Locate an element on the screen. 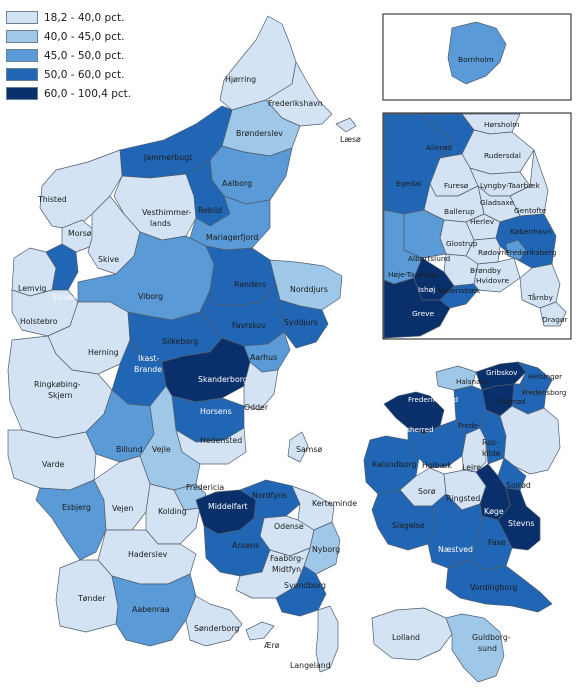 This screenshot has height=700, width=578. label-varde: Varde is located at coordinates (53, 464).